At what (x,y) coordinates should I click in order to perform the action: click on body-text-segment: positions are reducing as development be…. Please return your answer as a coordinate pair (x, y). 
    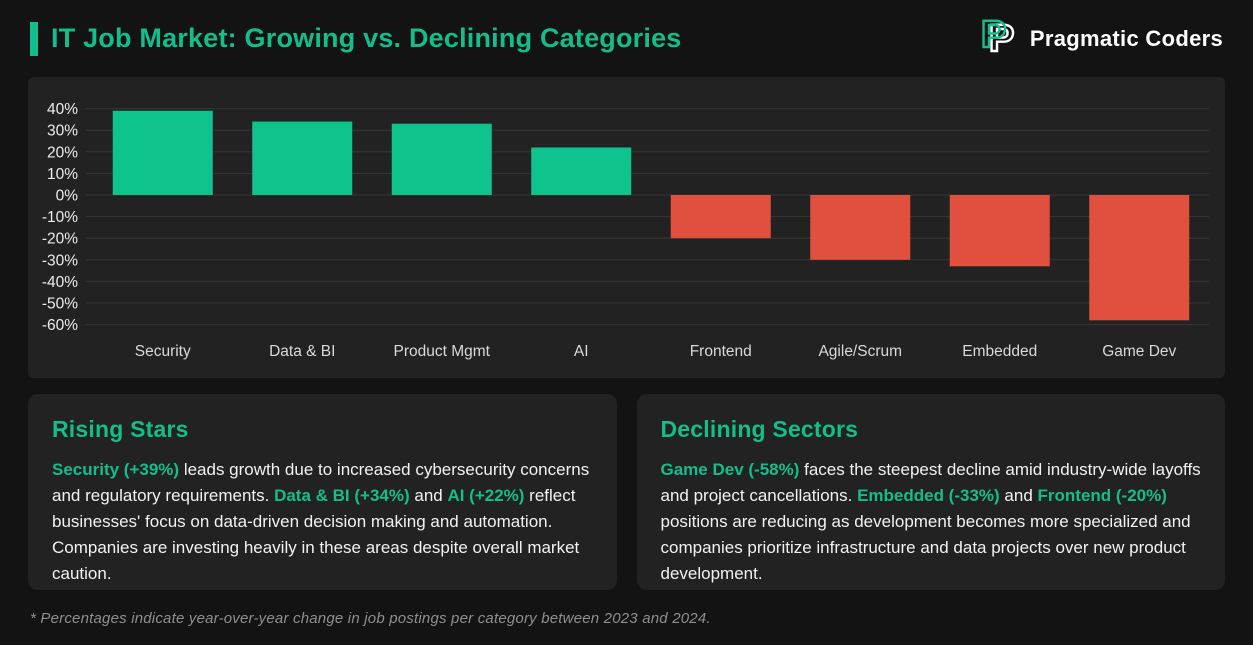
    Looking at the image, I should click on (925, 547).